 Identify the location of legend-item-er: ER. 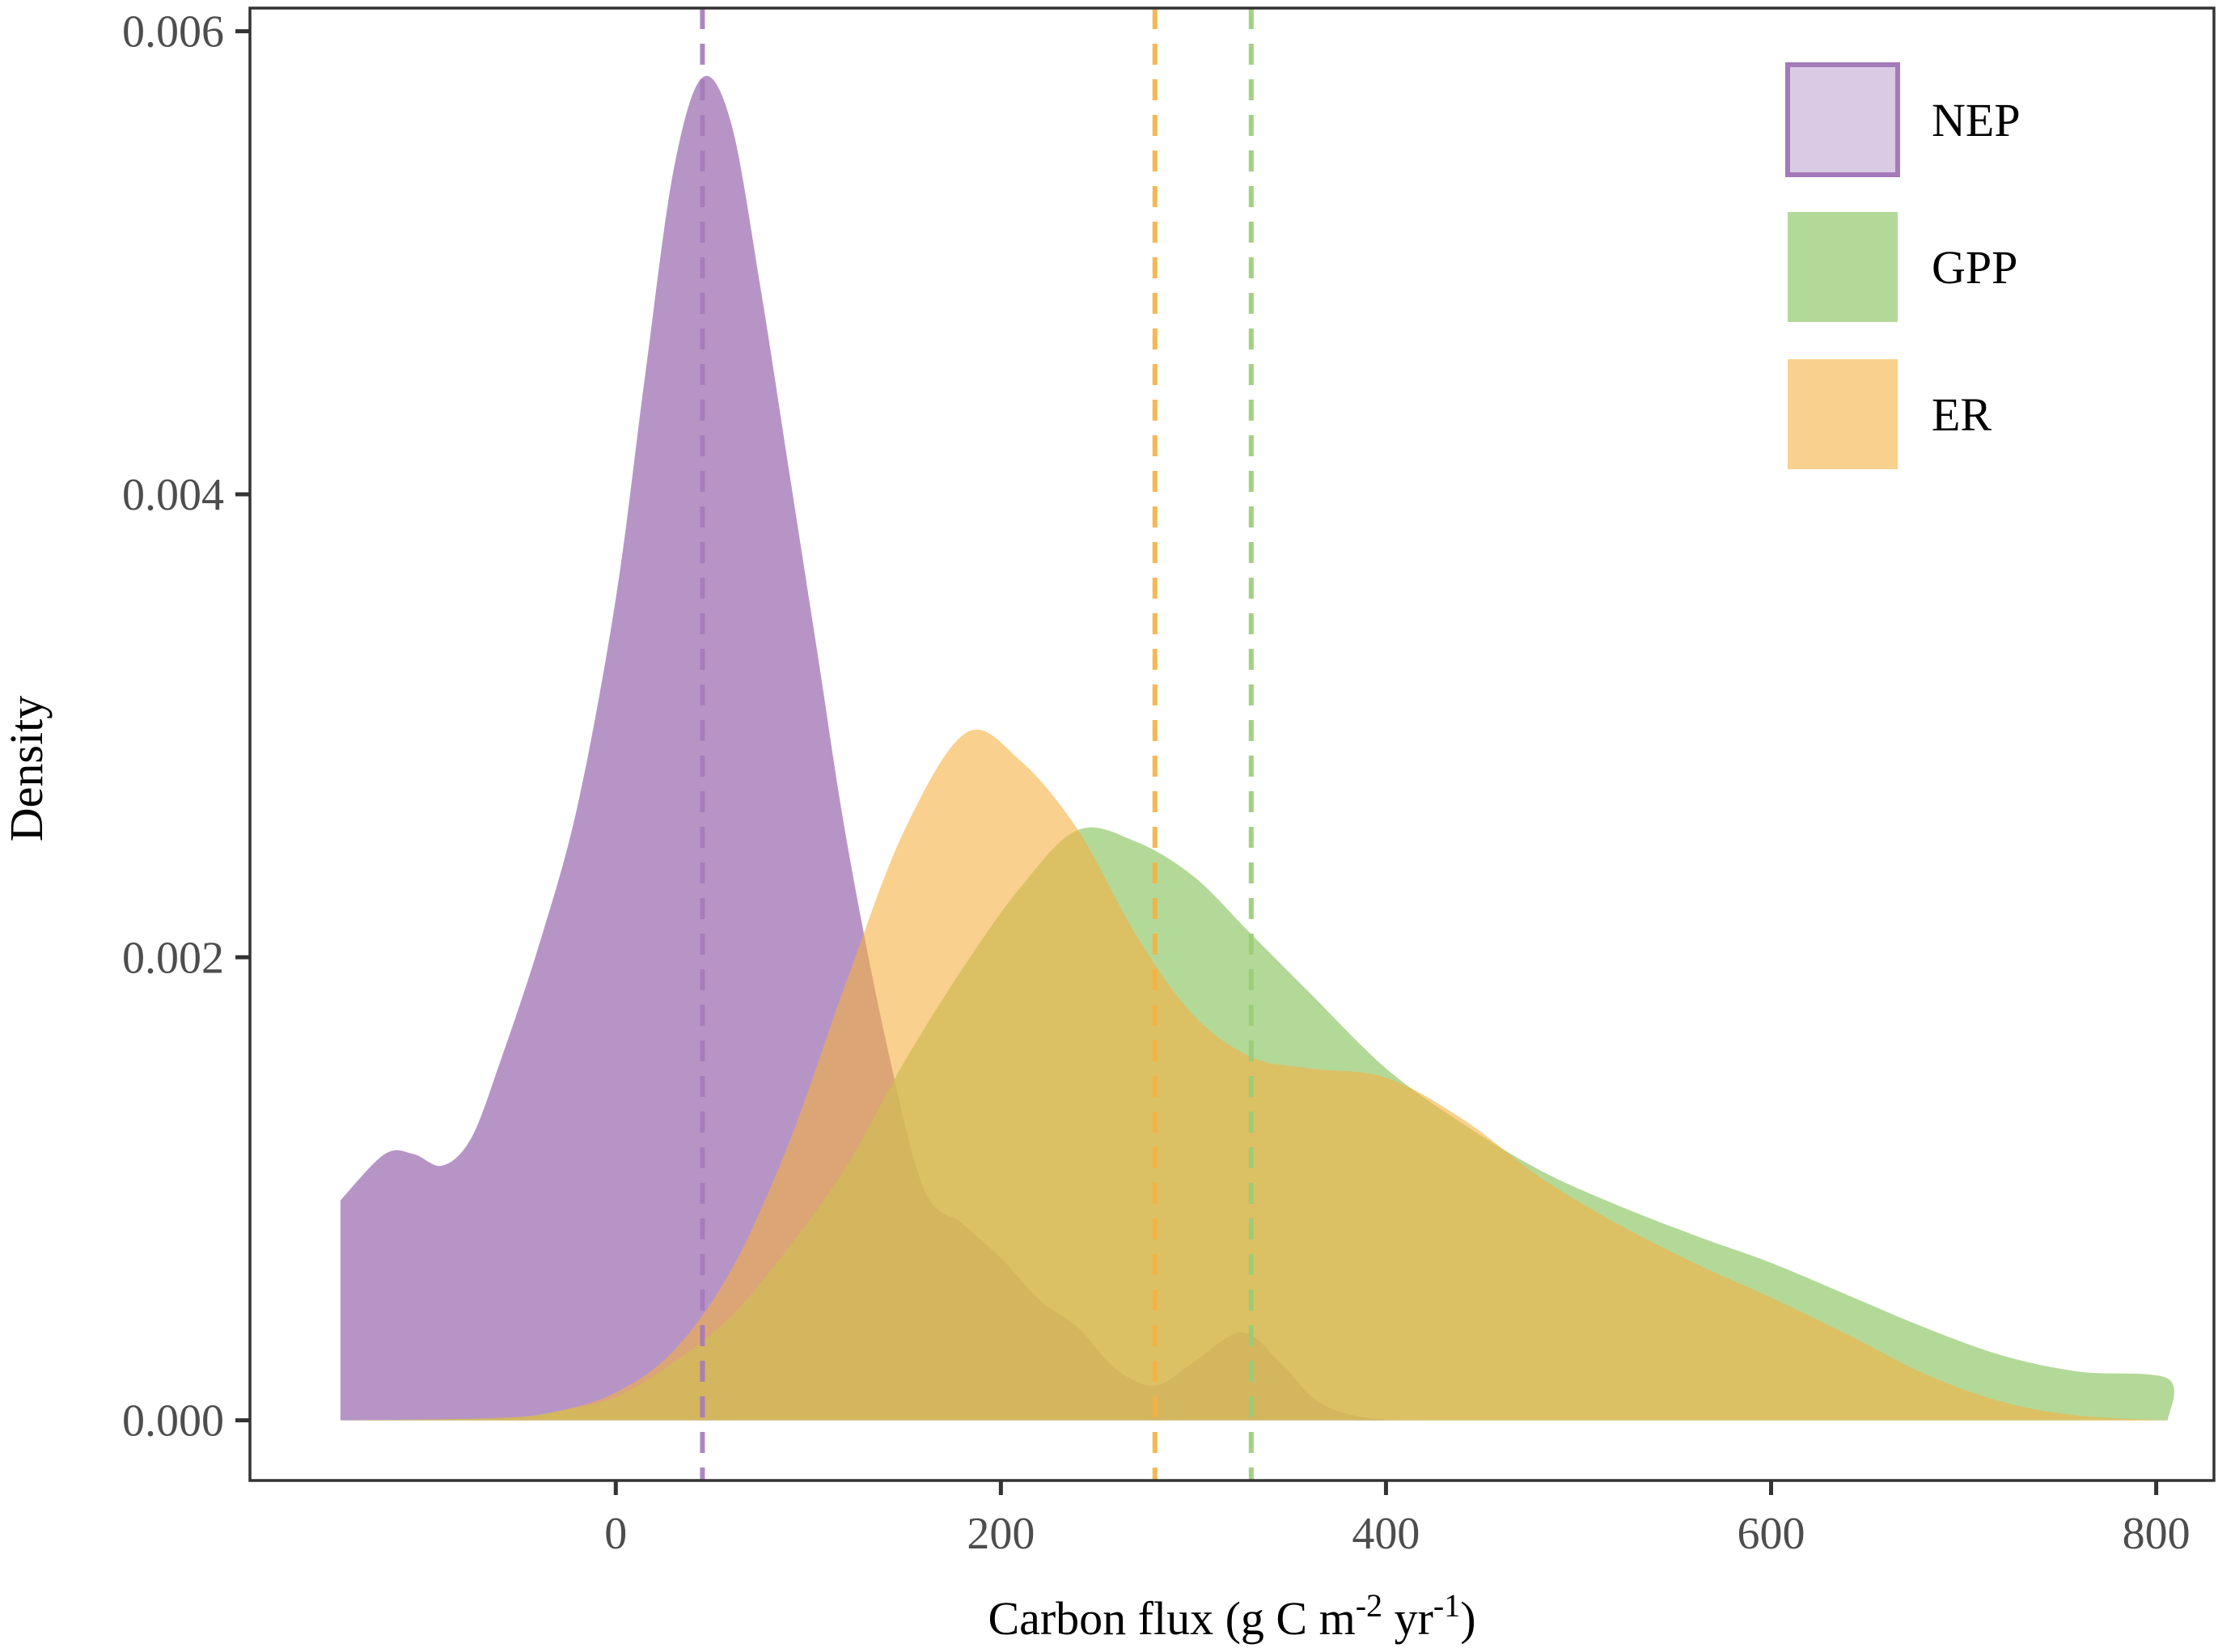
(1890, 414).